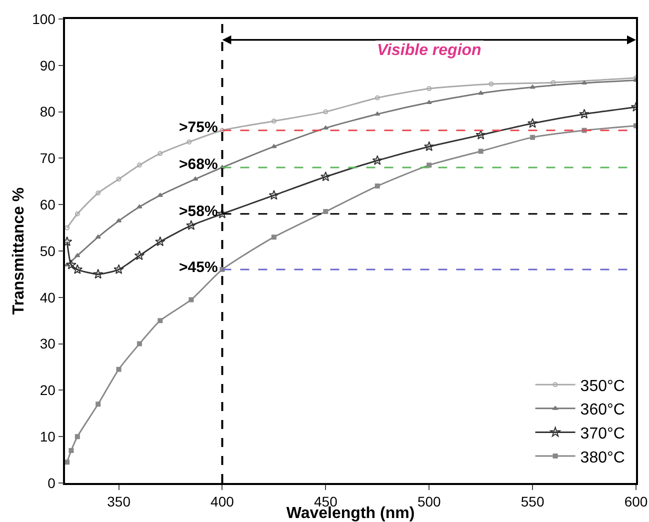 The width and height of the screenshot is (649, 522). I want to click on legend-label: 370°C, so click(602, 433).